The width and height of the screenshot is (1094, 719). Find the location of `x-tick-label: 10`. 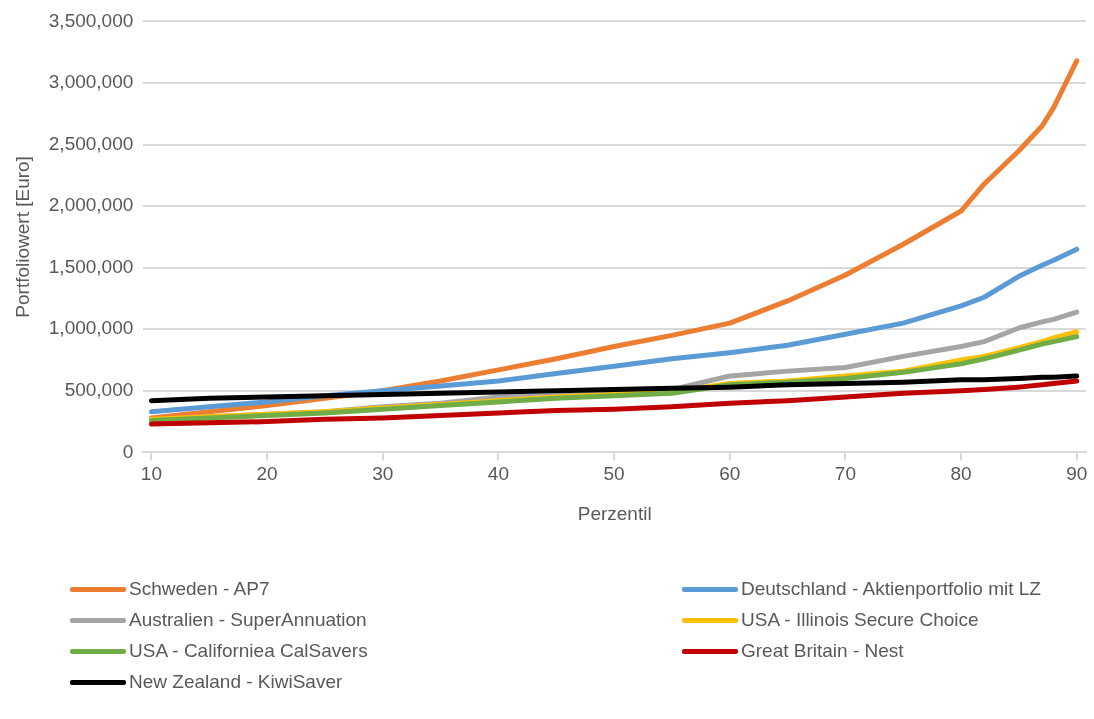

x-tick-label: 10 is located at coordinates (151, 474).